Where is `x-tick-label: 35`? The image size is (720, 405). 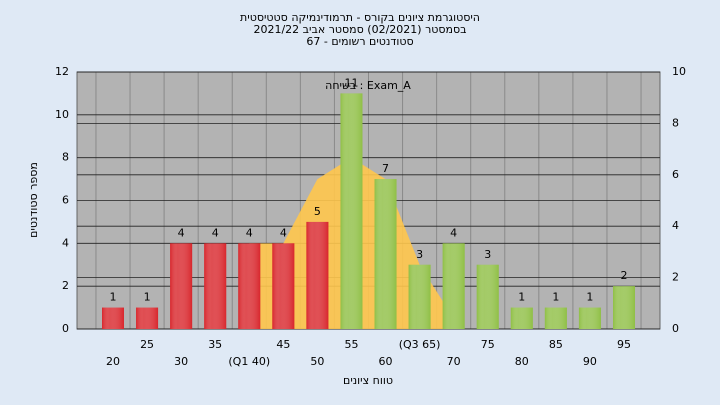 x-tick-label: 35 is located at coordinates (215, 344).